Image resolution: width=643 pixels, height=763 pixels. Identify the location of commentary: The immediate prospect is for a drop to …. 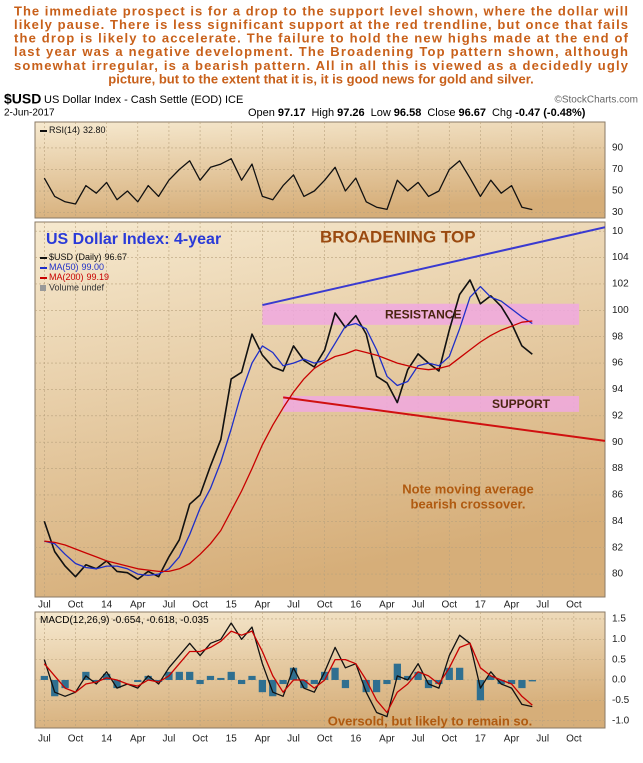
(321, 44).